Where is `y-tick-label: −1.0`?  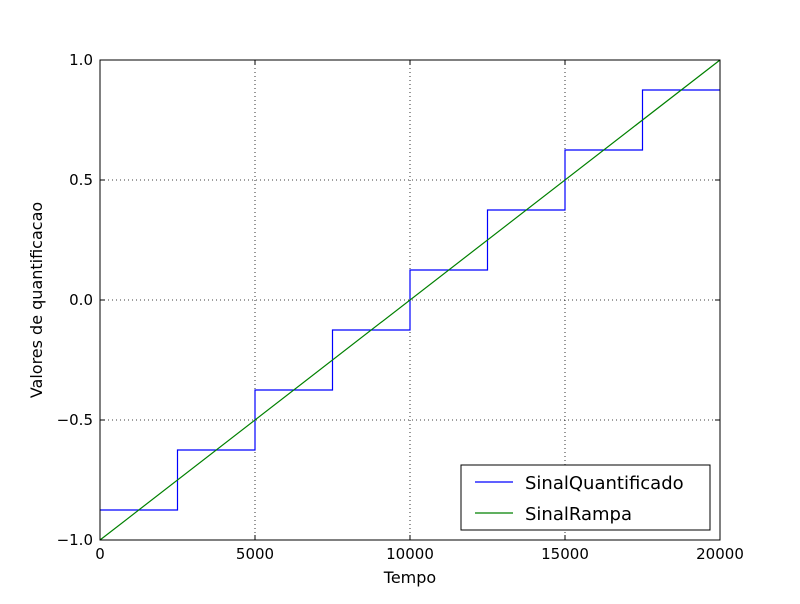 y-tick-label: −1.0 is located at coordinates (75, 540).